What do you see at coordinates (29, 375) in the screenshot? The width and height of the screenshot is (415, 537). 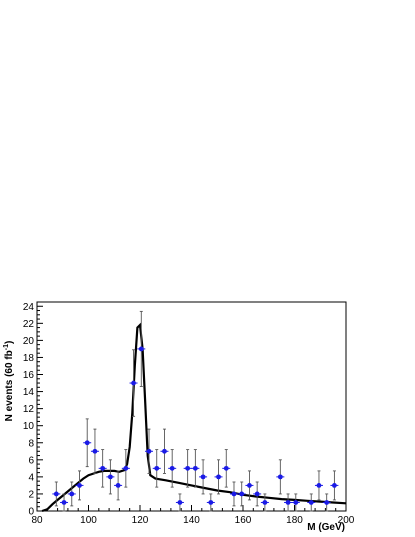 I see `y-tick-label: 16` at bounding box center [29, 375].